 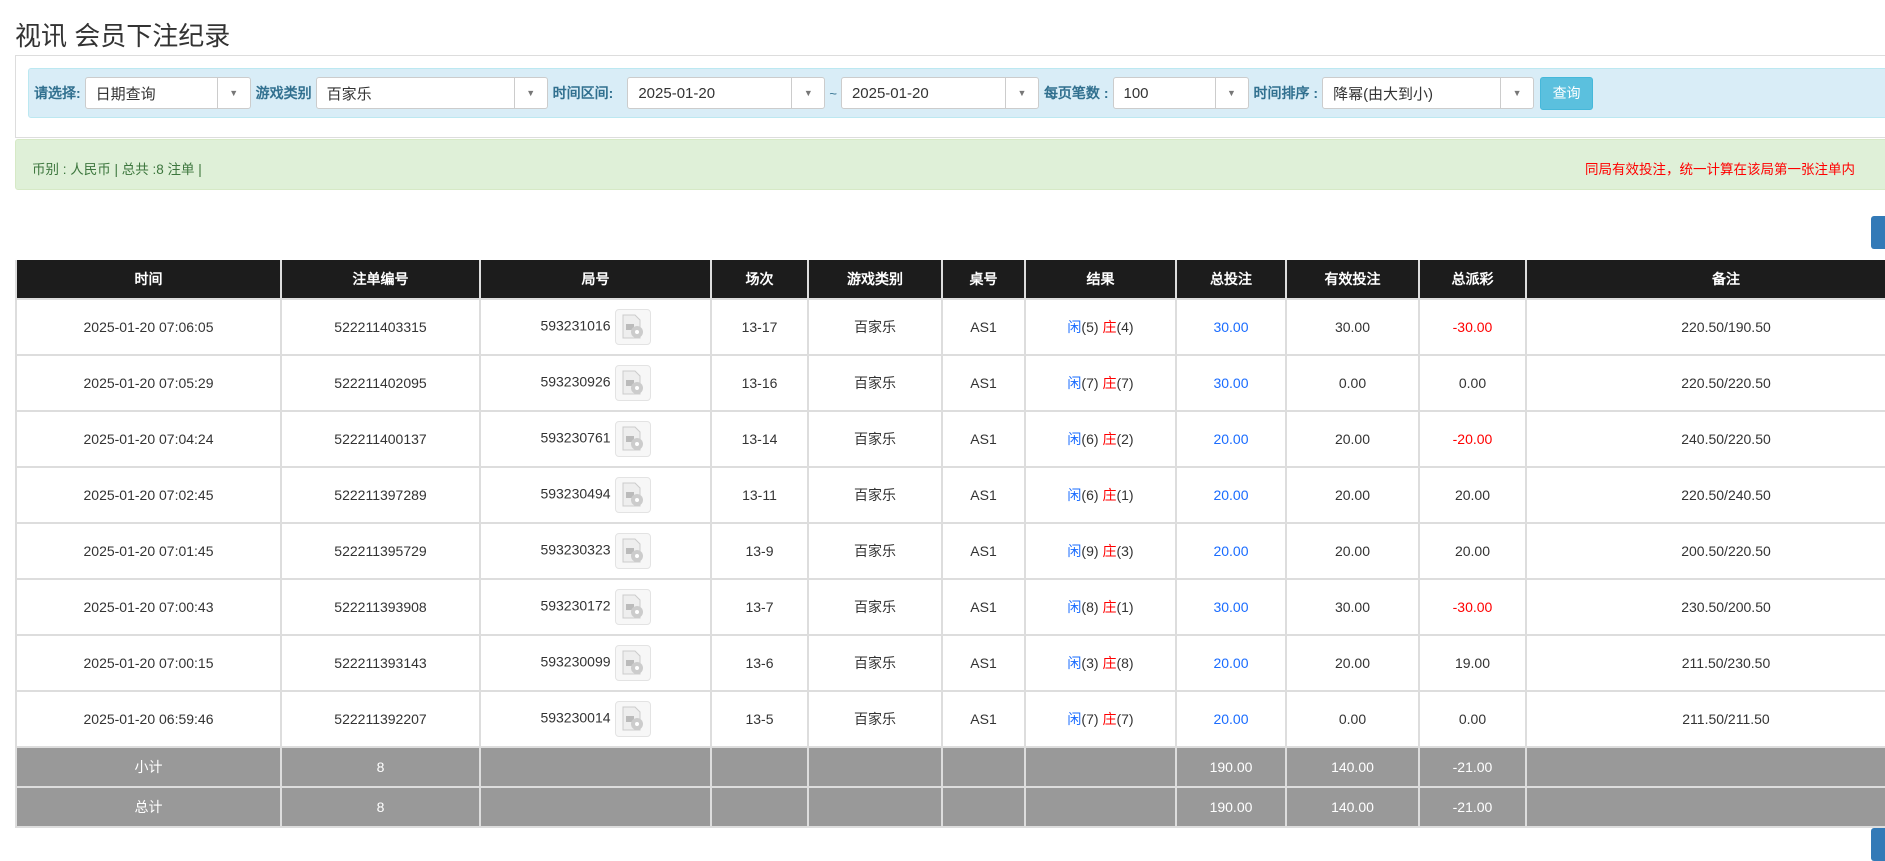 I want to click on cell-valid-bet: 20.00, so click(x=1352, y=495).